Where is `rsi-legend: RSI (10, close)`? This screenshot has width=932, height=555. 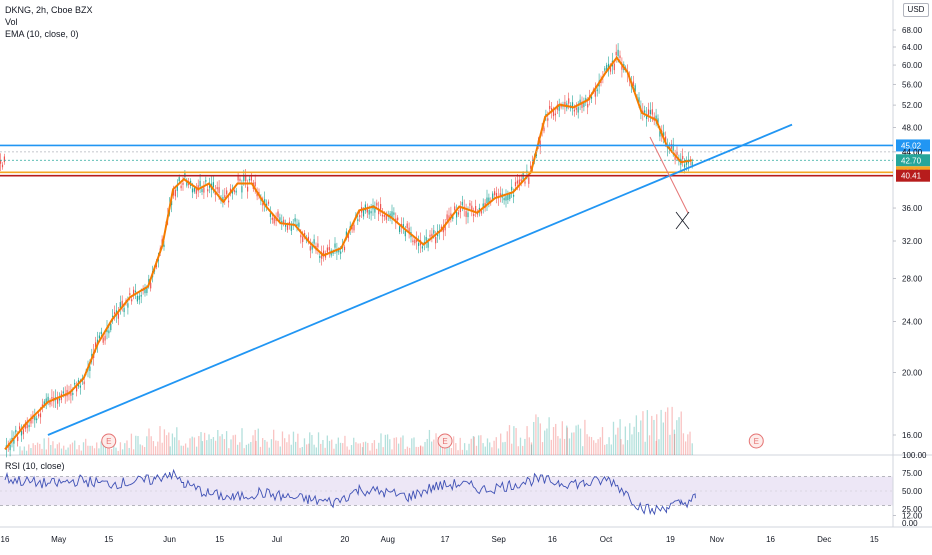
rsi-legend: RSI (10, close) is located at coordinates (35, 466).